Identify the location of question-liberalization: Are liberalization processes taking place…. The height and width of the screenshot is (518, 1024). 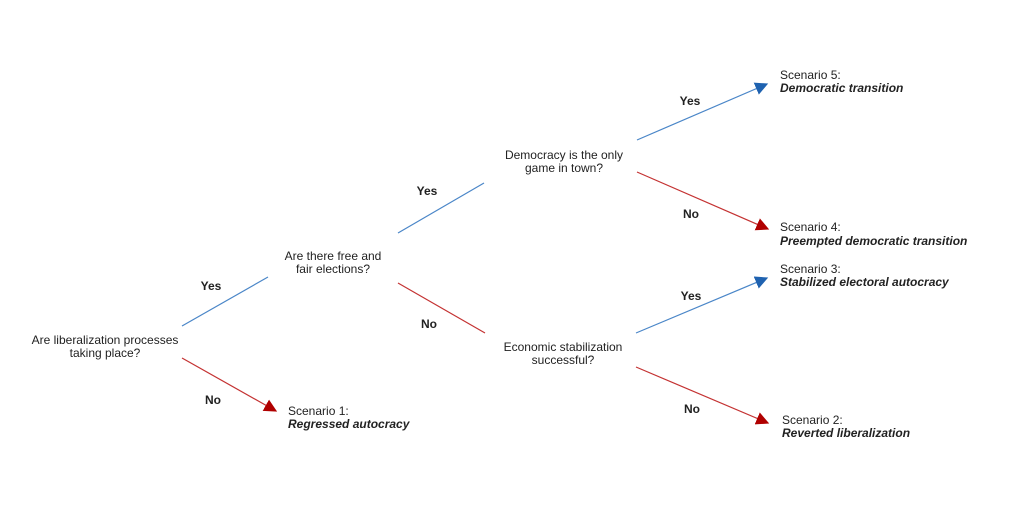
(105, 346).